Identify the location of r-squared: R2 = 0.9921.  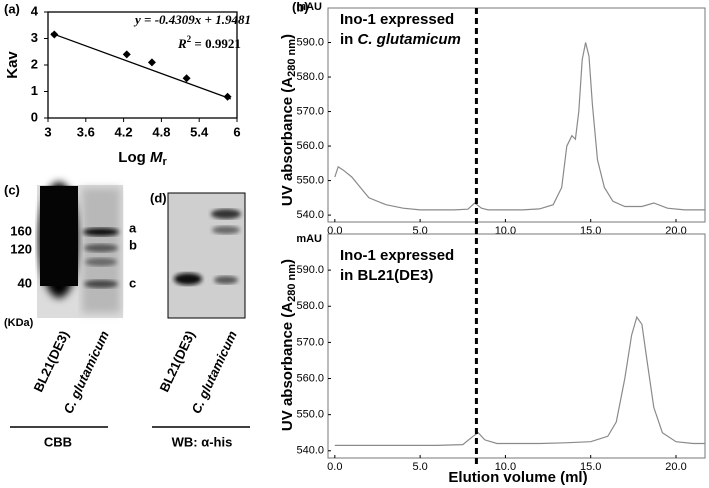
(209, 42).